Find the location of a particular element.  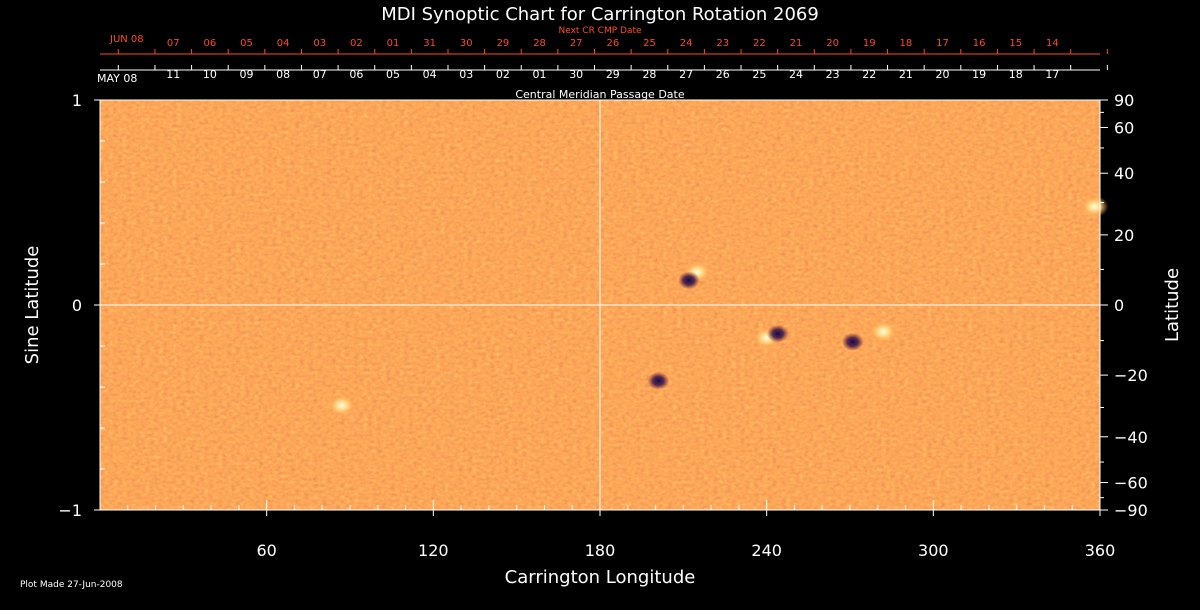

next-cmp-date-label: 22 is located at coordinates (759, 43).